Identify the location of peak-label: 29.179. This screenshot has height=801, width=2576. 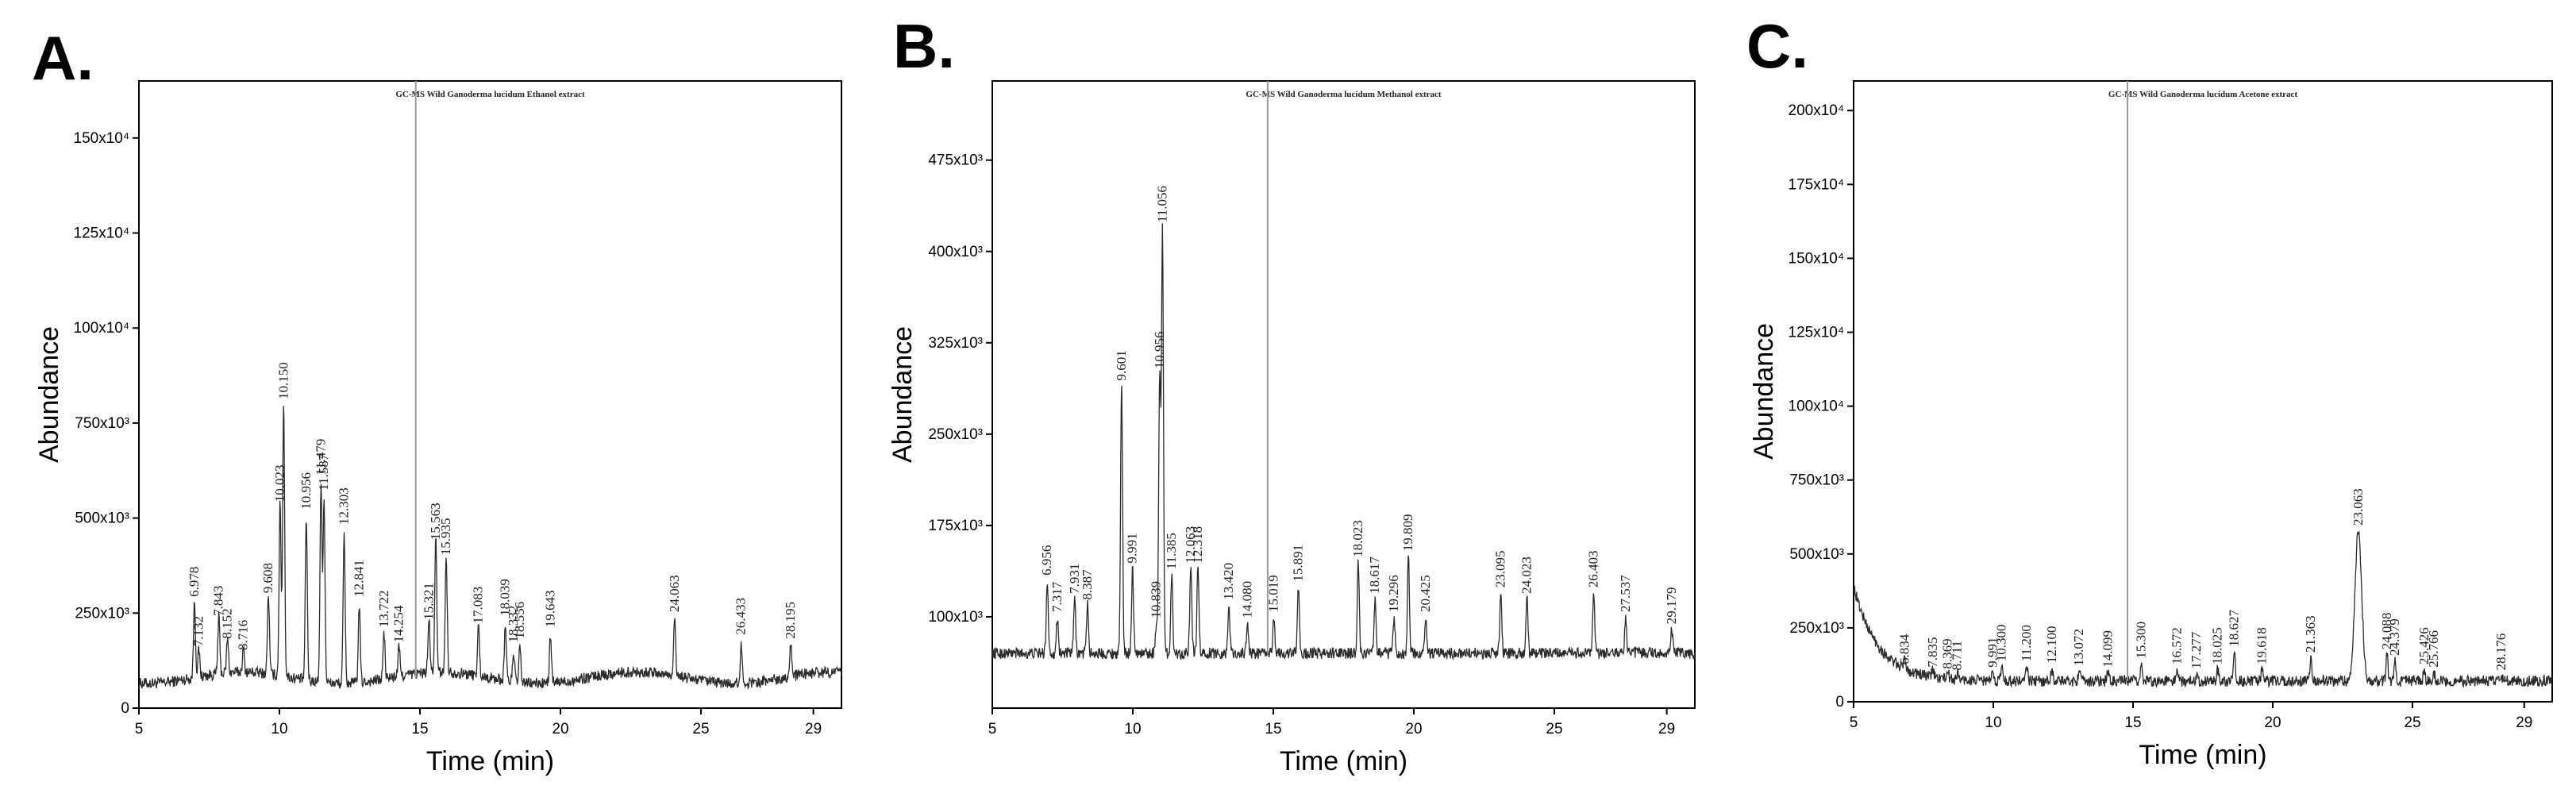
(1671, 606).